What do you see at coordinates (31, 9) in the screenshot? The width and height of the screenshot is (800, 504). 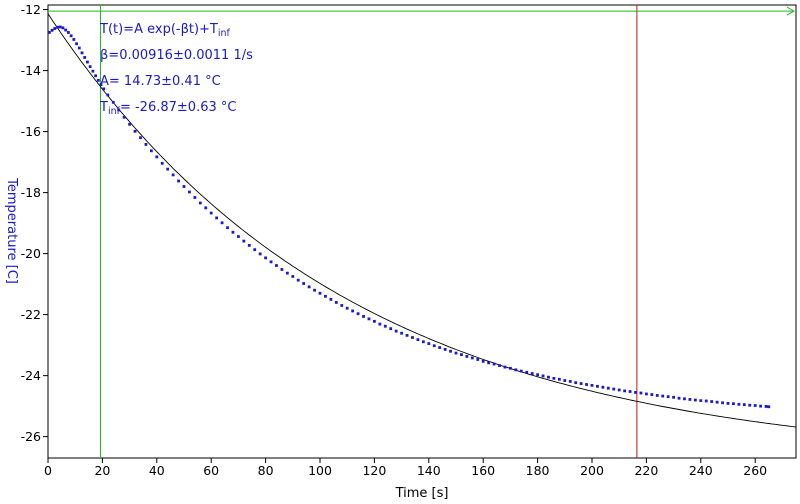 I see `y-tick-label: -12` at bounding box center [31, 9].